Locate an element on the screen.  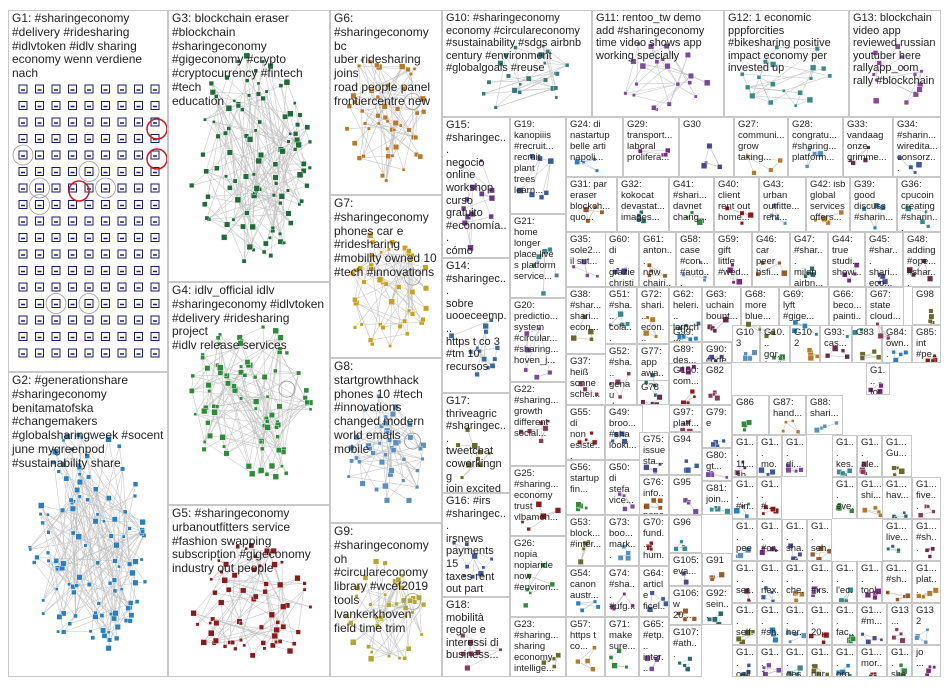
group-network-g123 is located at coordinates (747, 595).